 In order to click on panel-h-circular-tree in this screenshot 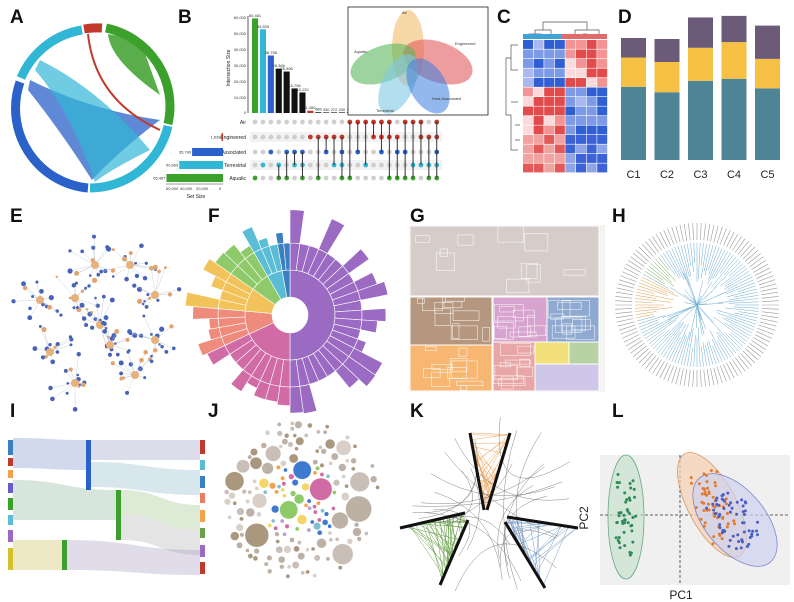, I will do `click(697, 305)`.